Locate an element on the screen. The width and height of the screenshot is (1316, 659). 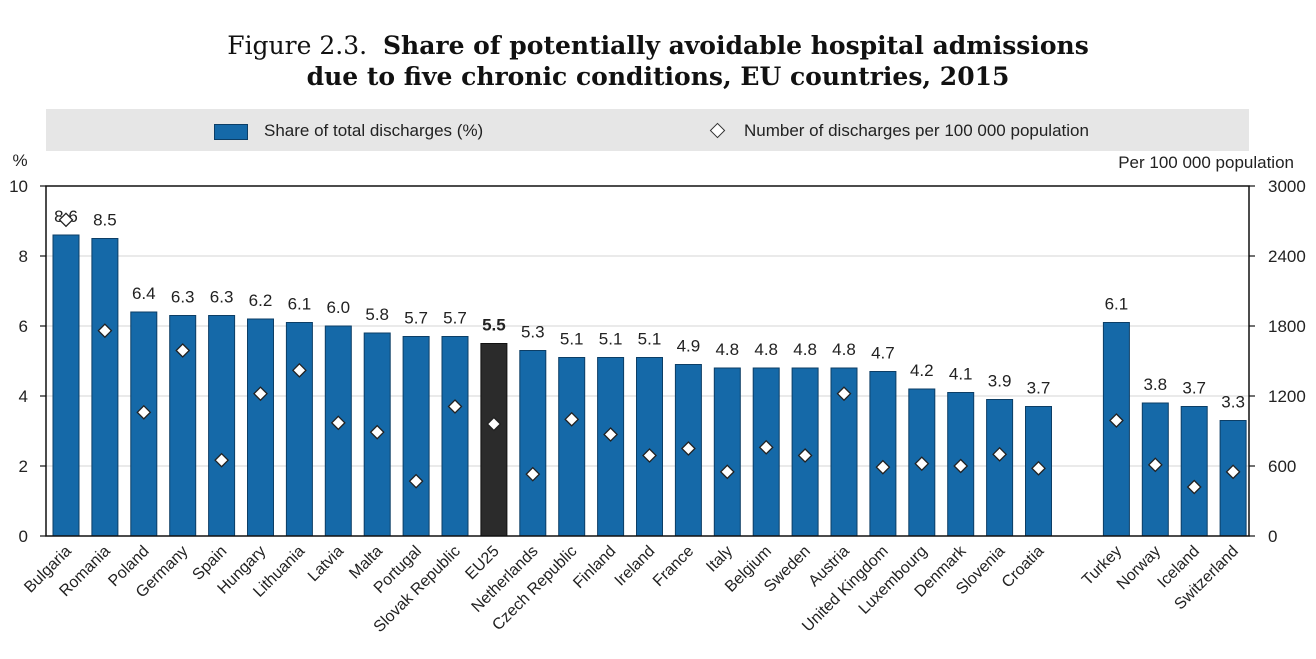
right-axis-tick-label: 2400 is located at coordinates (1287, 256).